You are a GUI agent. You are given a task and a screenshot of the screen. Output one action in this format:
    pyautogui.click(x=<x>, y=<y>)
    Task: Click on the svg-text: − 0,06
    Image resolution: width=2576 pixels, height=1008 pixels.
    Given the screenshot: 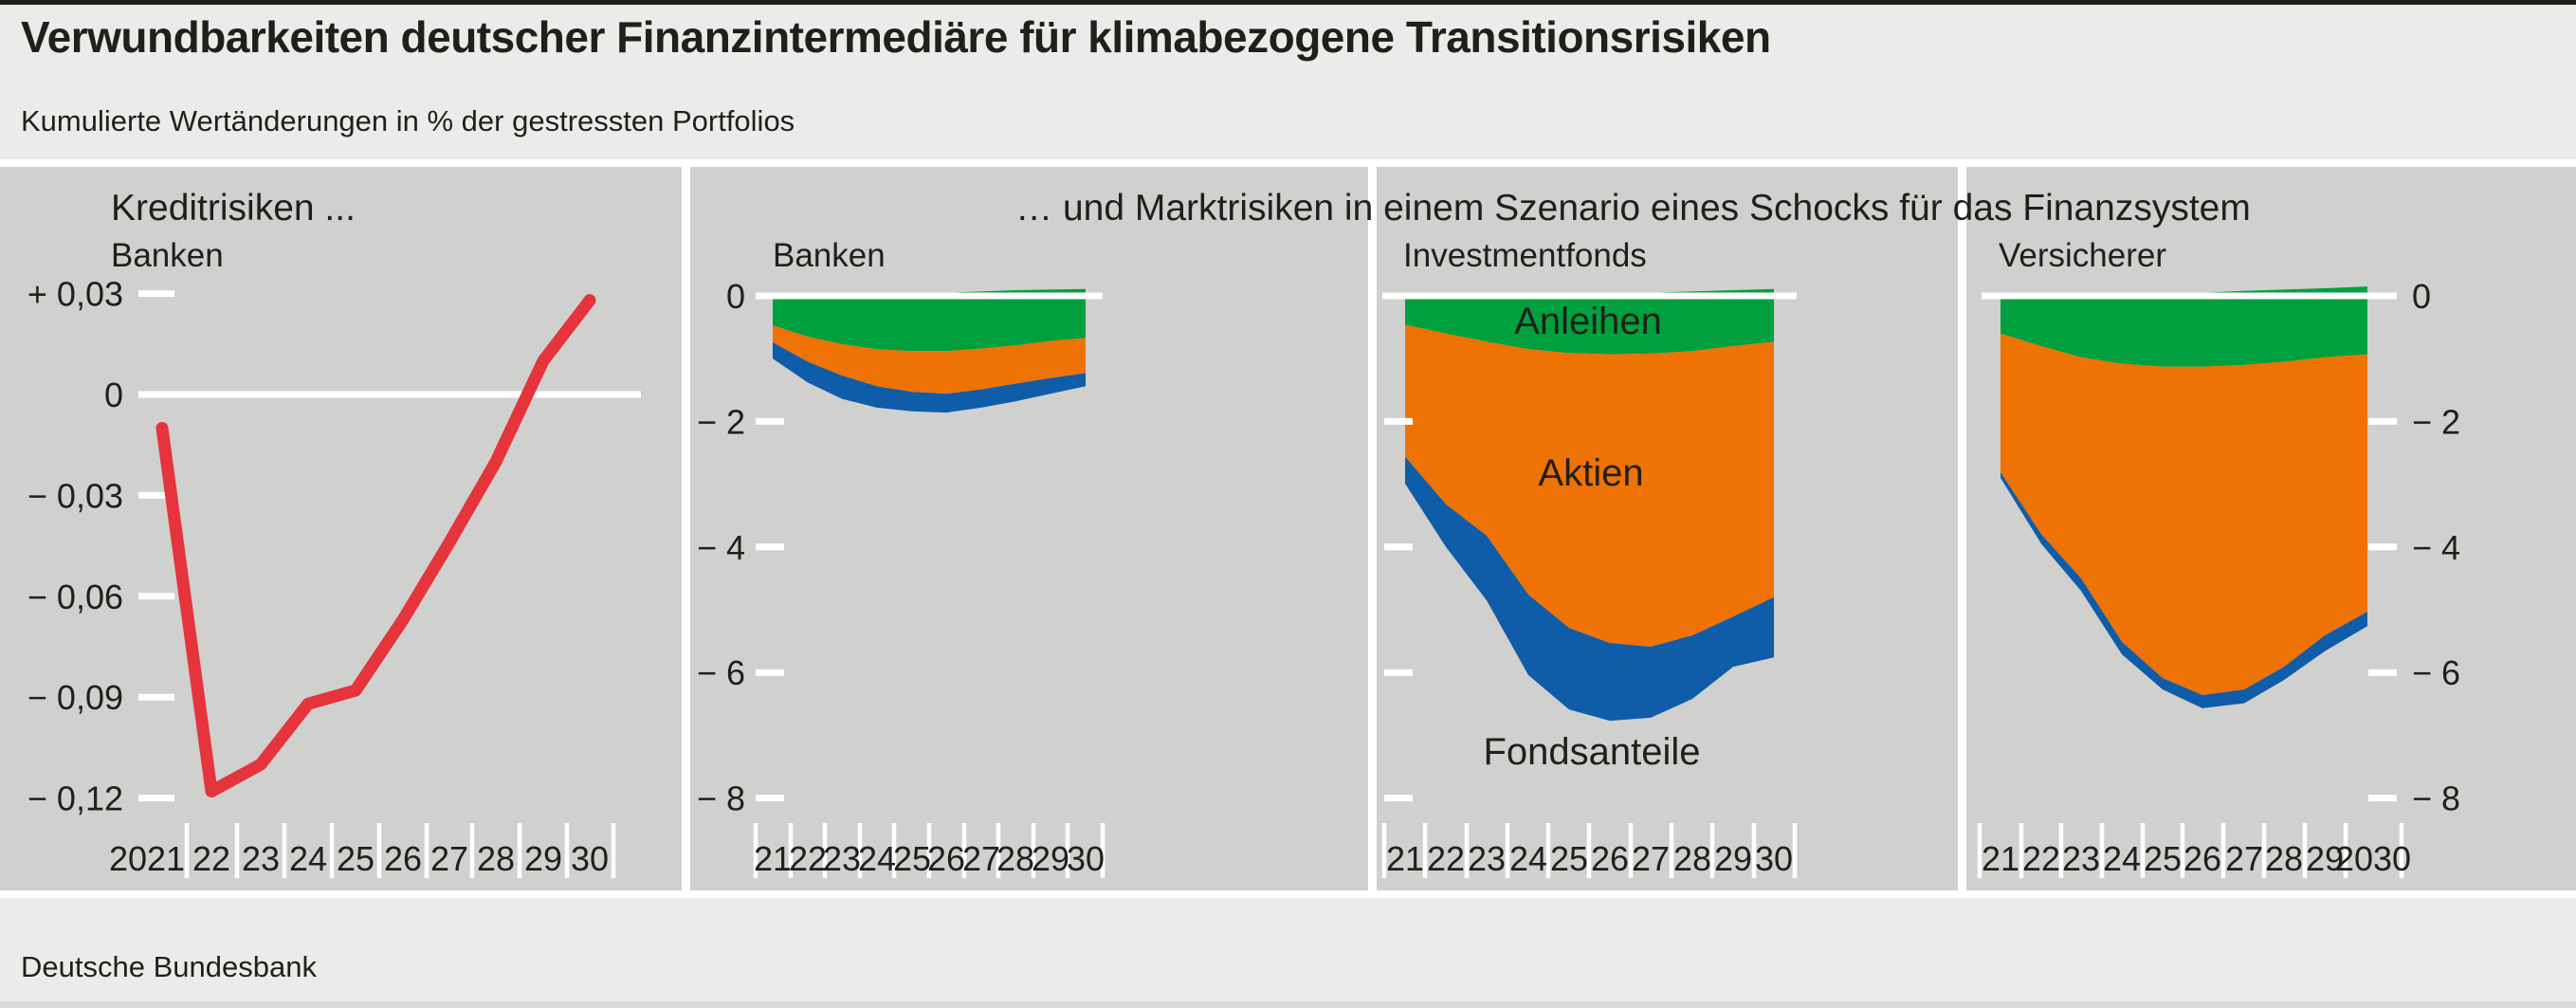 What is the action you would take?
    pyautogui.click(x=75, y=596)
    